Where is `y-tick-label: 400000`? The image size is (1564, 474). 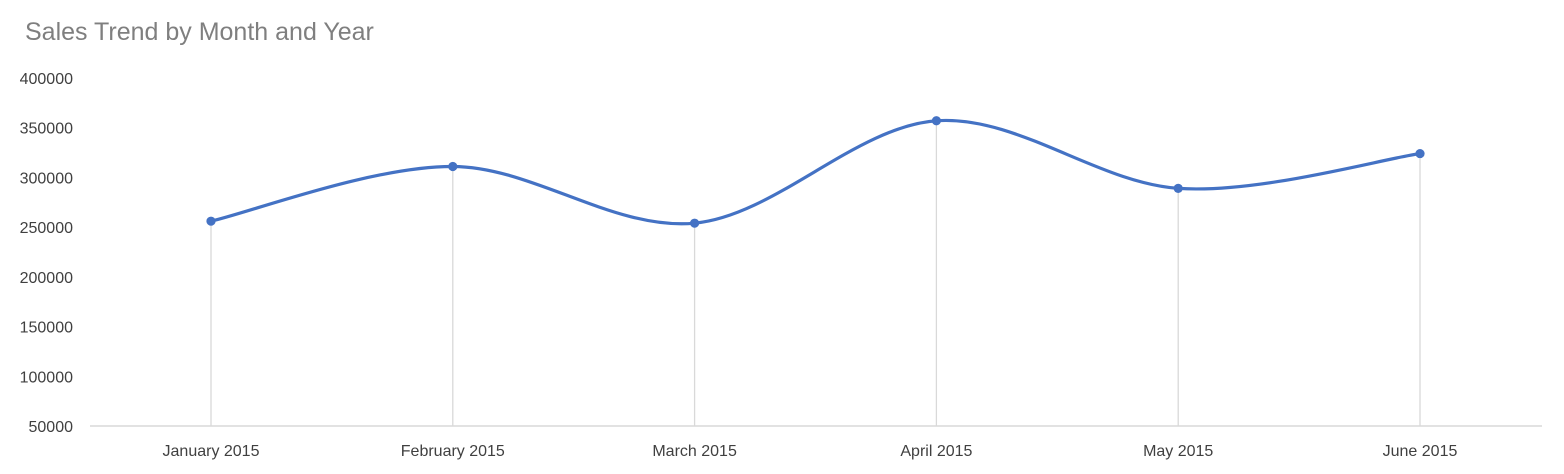
y-tick-label: 400000 is located at coordinates (46, 79).